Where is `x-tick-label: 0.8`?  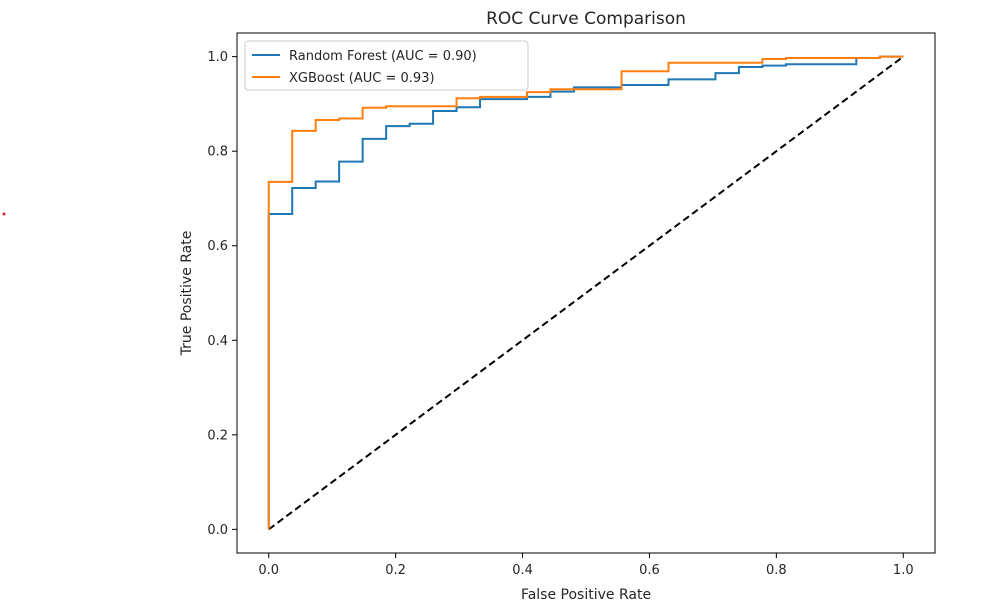
x-tick-label: 0.8 is located at coordinates (776, 570).